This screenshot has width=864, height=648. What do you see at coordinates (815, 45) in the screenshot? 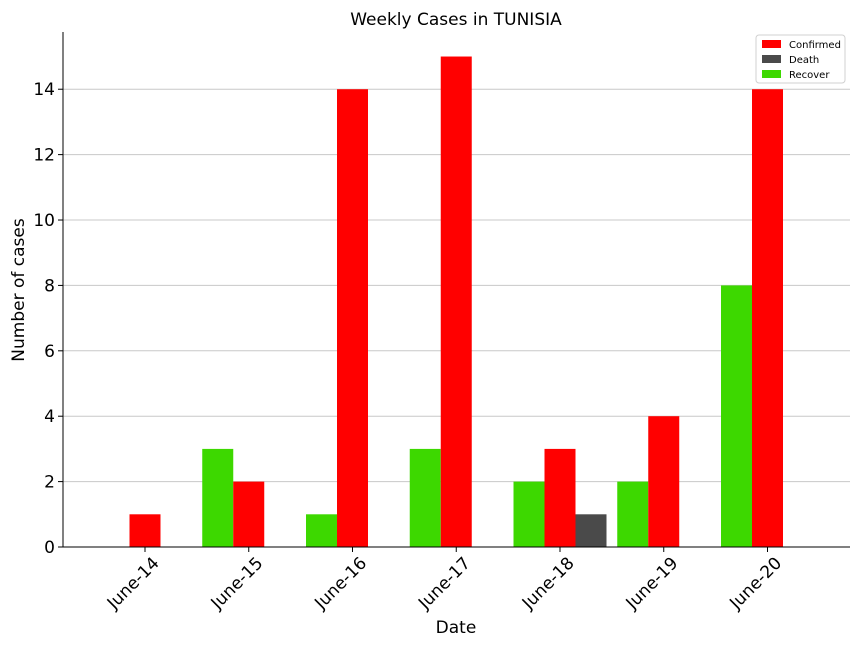
I see `legend-label-confirmed: Confirmed` at bounding box center [815, 45].